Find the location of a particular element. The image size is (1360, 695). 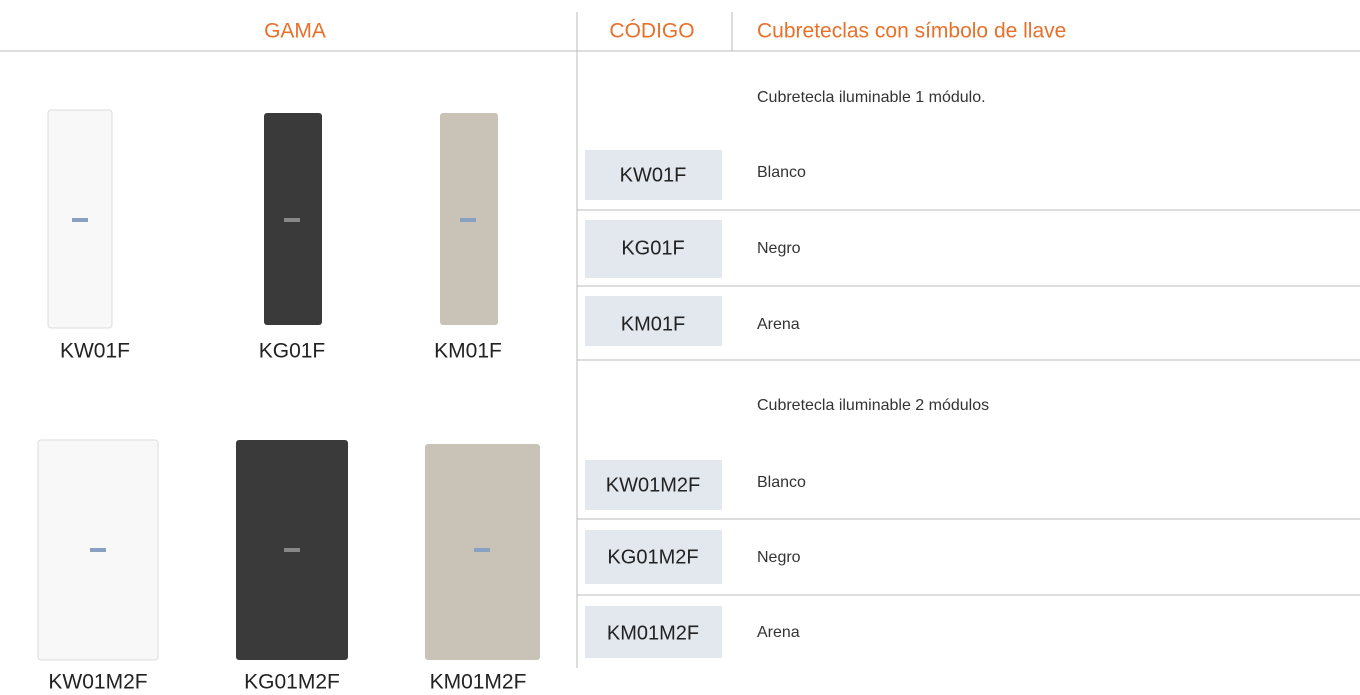

code-header: CÓDIGO is located at coordinates (651, 31).